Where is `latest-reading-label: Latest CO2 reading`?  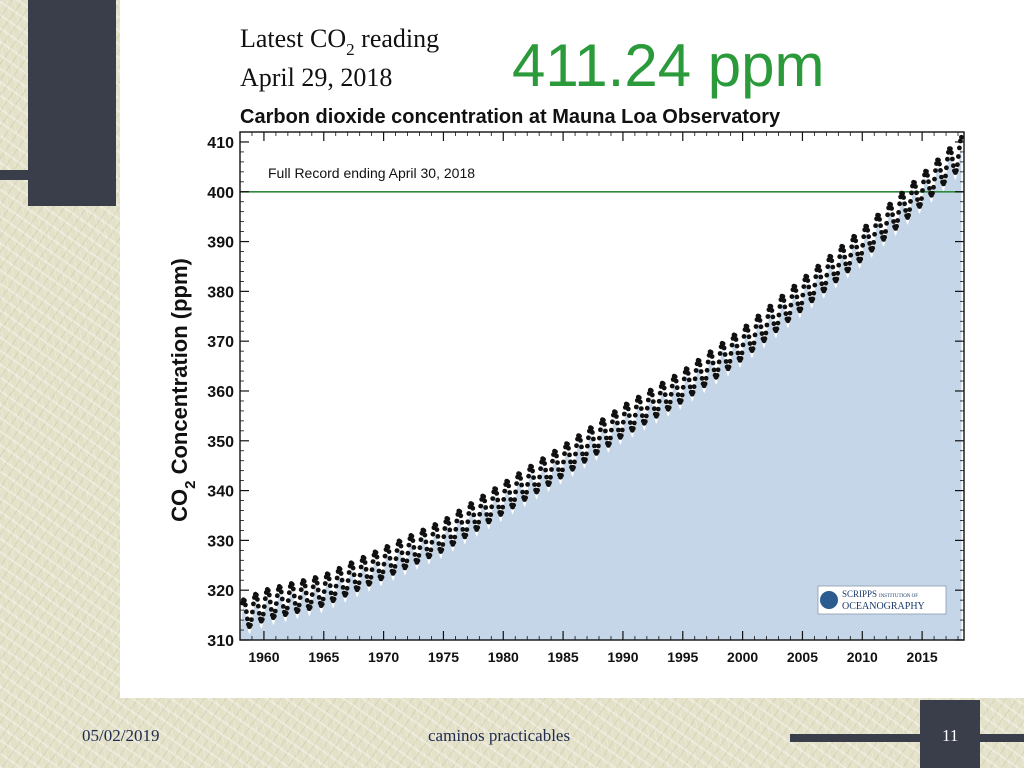
latest-reading-label: Latest CO2 reading is located at coordinates (339, 41).